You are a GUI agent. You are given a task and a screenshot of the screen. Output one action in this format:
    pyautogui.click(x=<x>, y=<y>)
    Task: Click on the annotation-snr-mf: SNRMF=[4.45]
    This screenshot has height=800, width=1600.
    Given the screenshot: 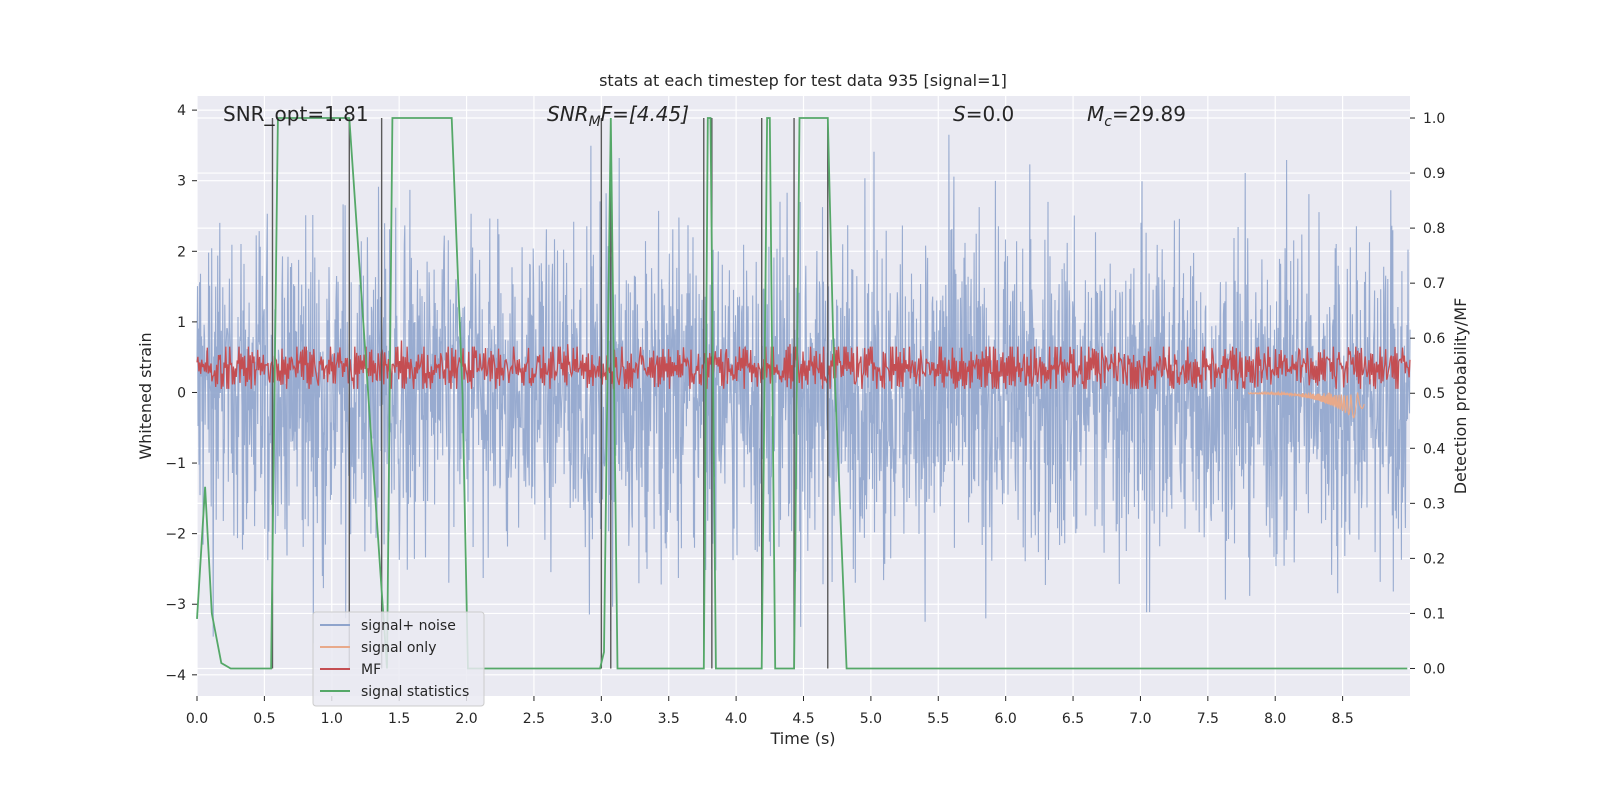 What is the action you would take?
    pyautogui.click(x=618, y=116)
    